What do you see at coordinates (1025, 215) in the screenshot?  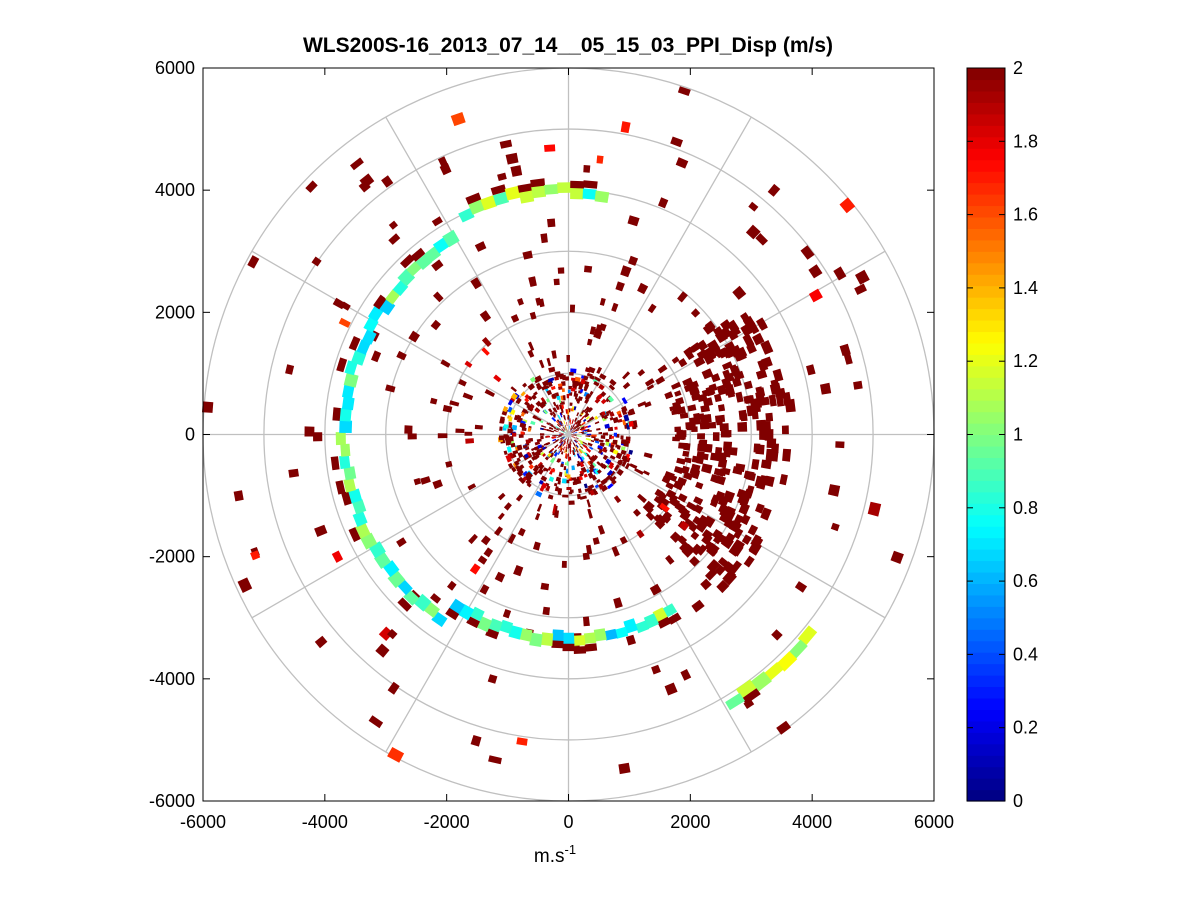 I see `colorbar-tick-label: 1.6` at bounding box center [1025, 215].